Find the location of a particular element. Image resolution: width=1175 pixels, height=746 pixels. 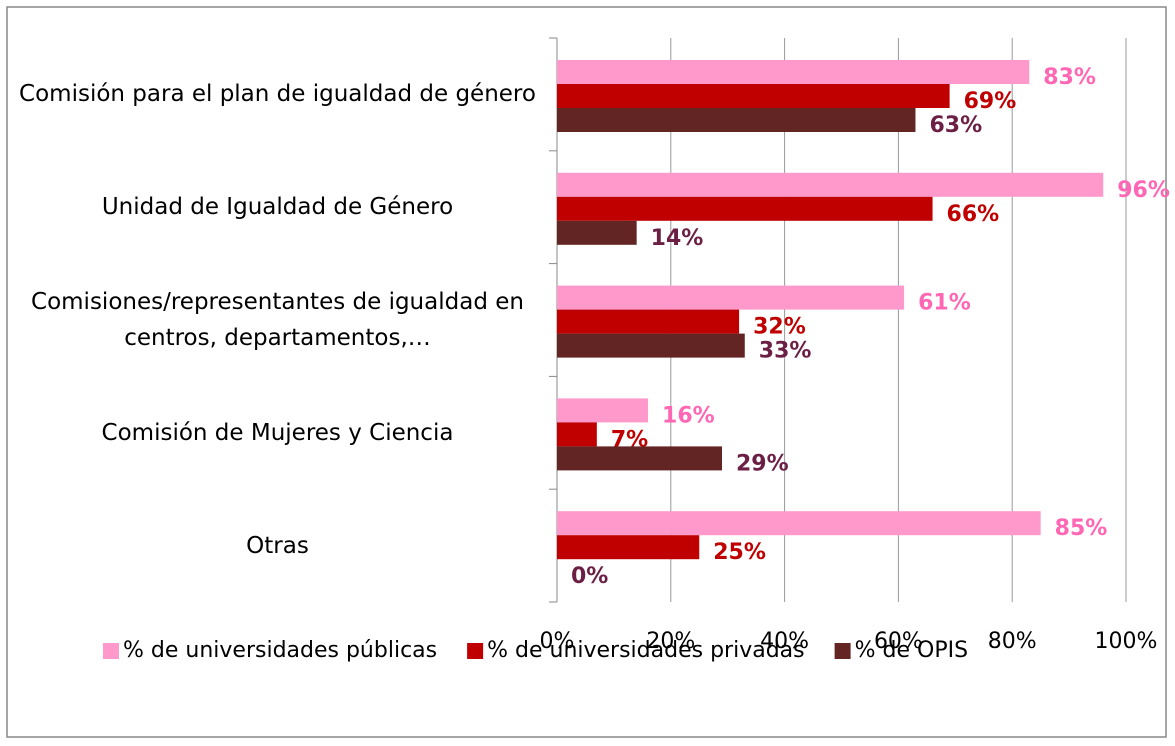

data-label: 85% is located at coordinates (1081, 528).